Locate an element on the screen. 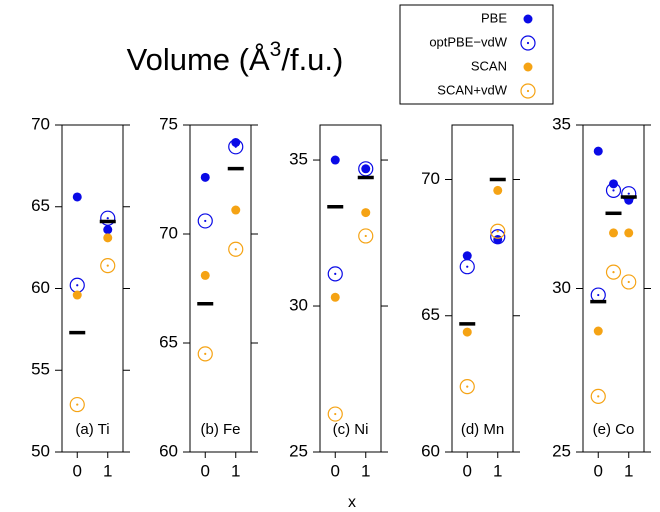  x-axis-label: x is located at coordinates (352, 502).